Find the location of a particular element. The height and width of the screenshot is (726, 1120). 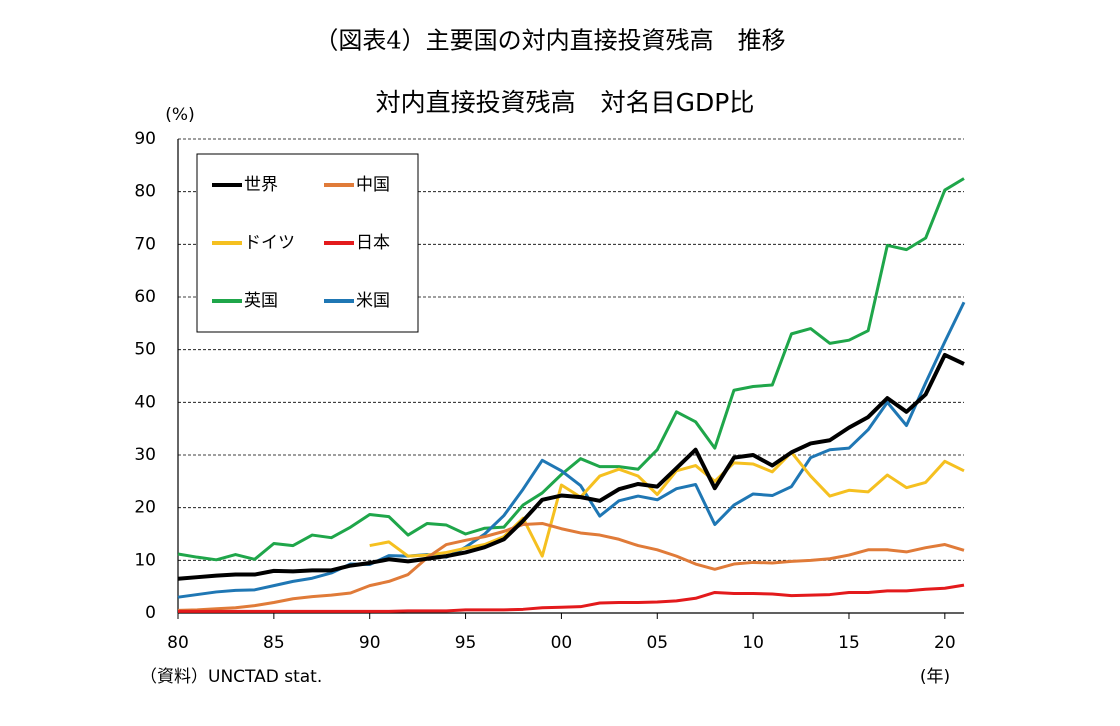

x-tick-label: 90 is located at coordinates (370, 643).